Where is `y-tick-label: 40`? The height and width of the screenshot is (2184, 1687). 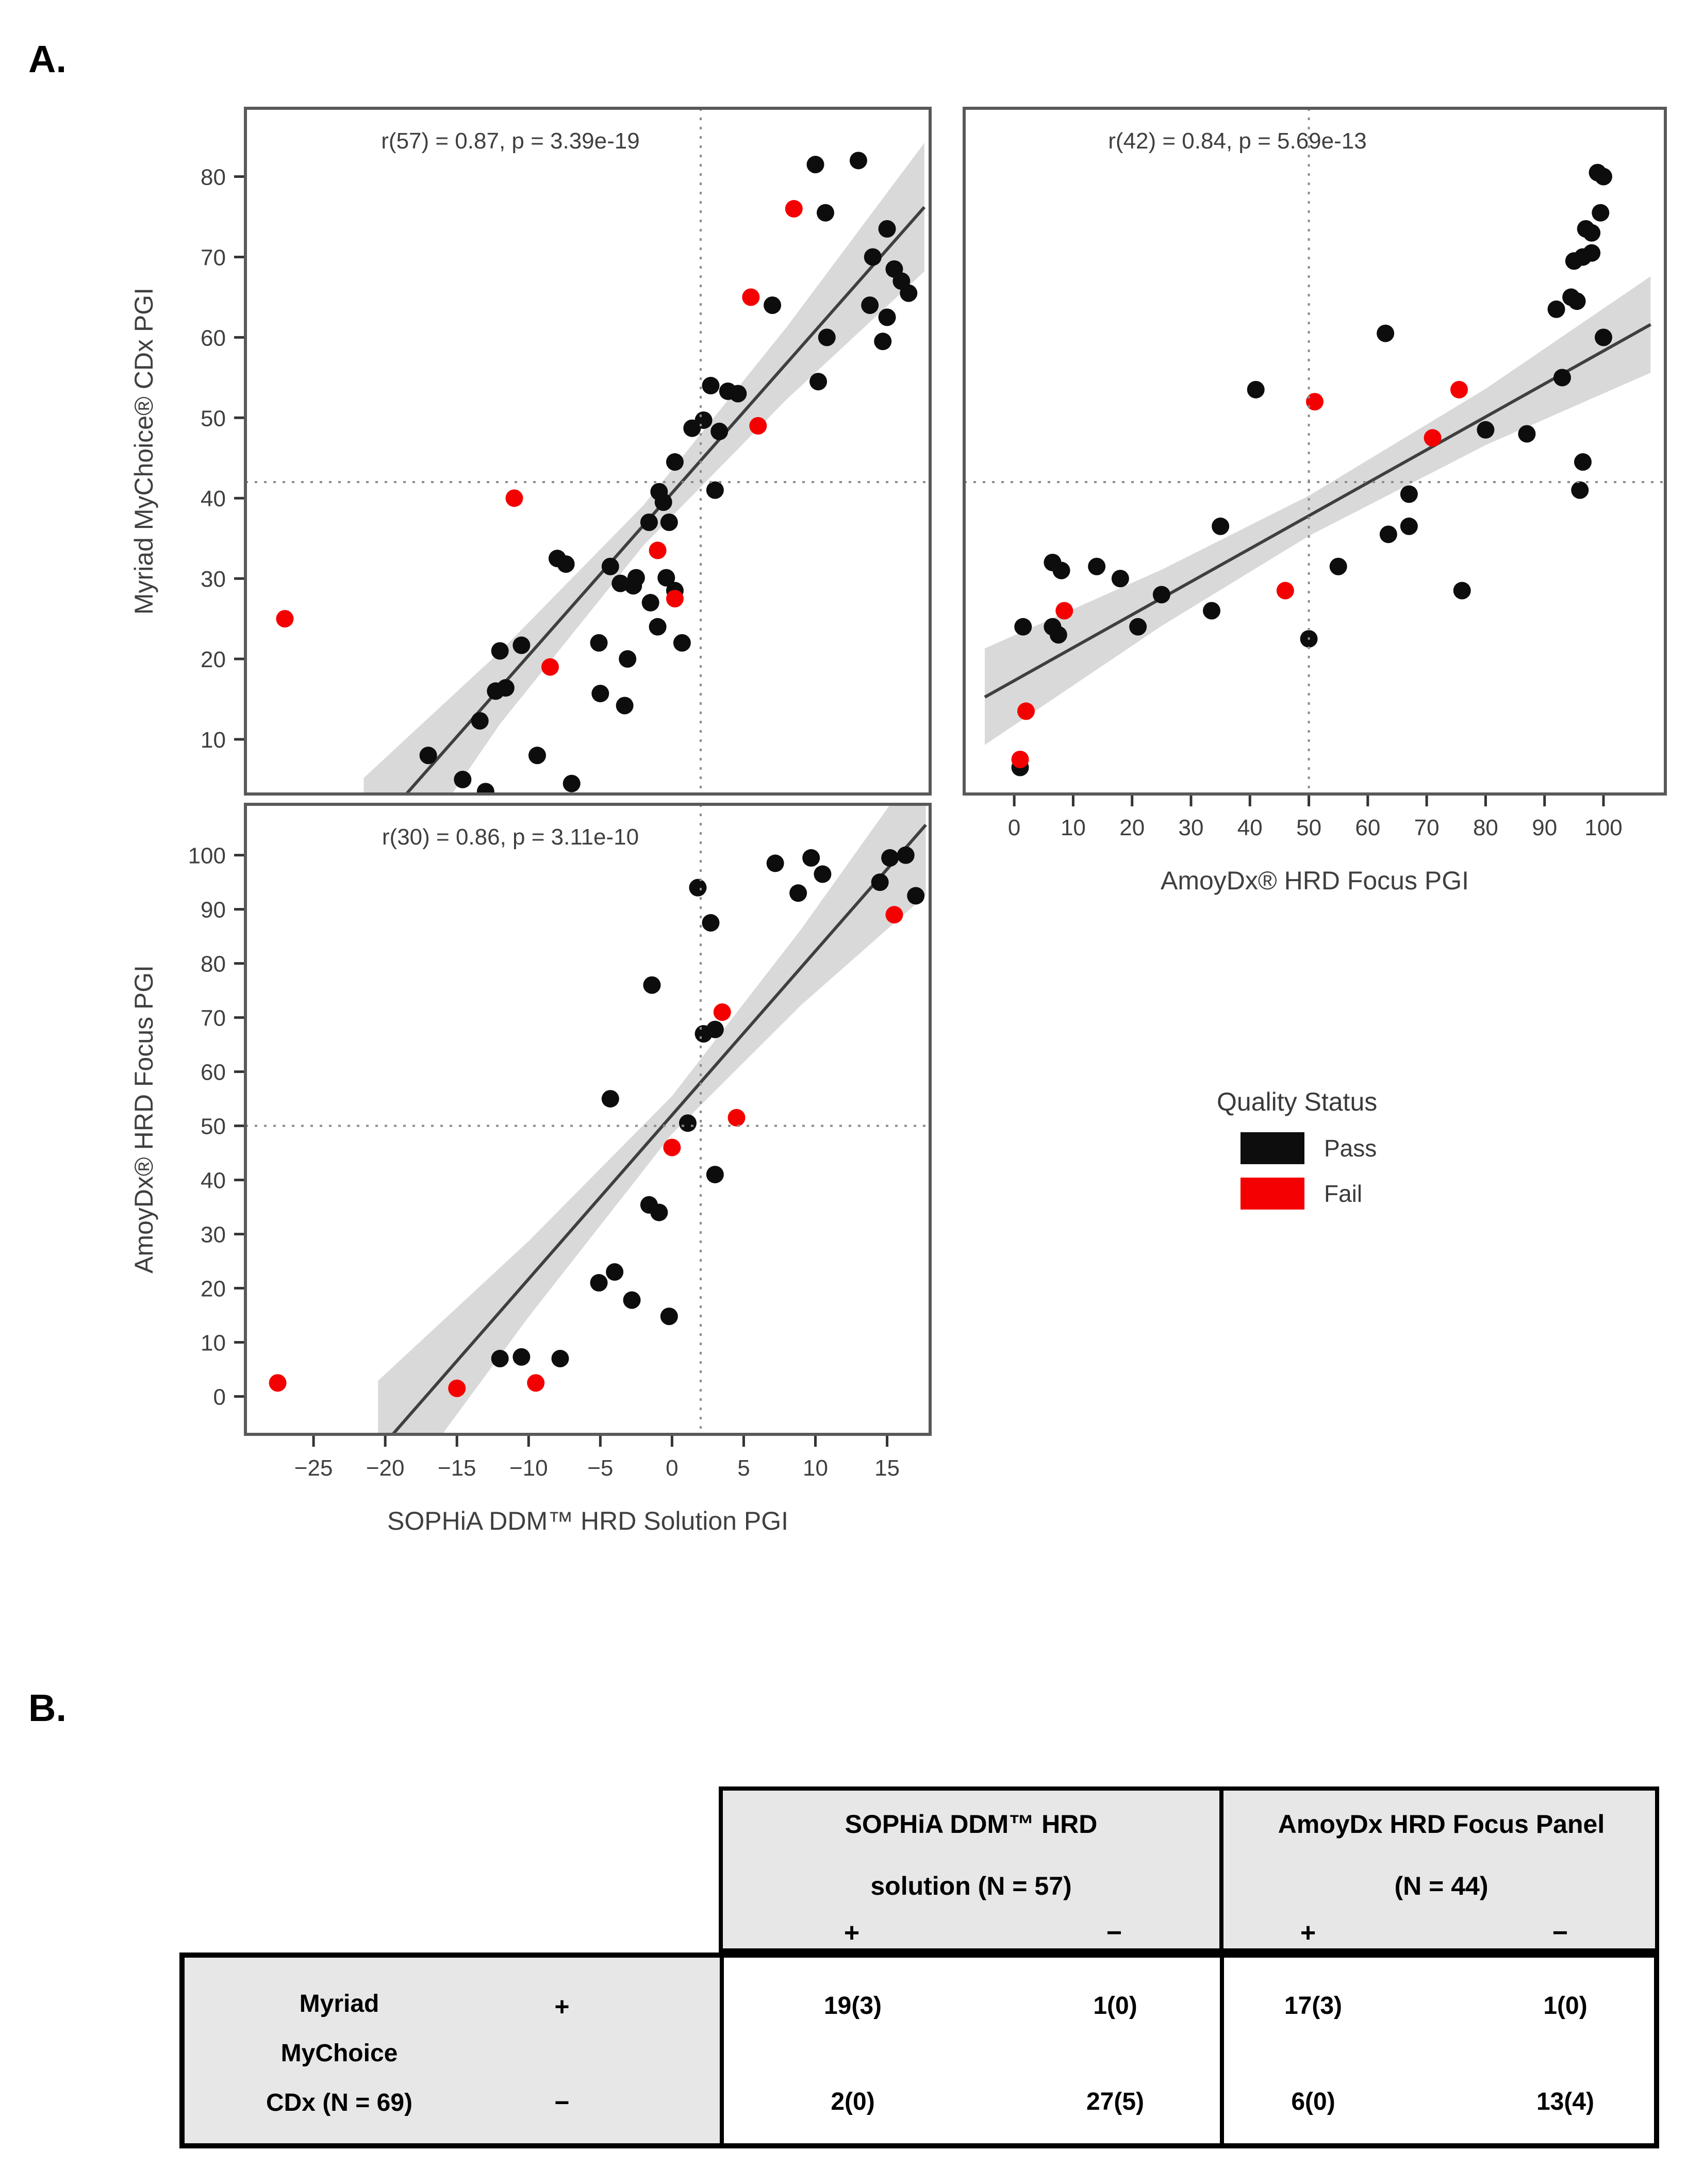 y-tick-label: 40 is located at coordinates (213, 1181).